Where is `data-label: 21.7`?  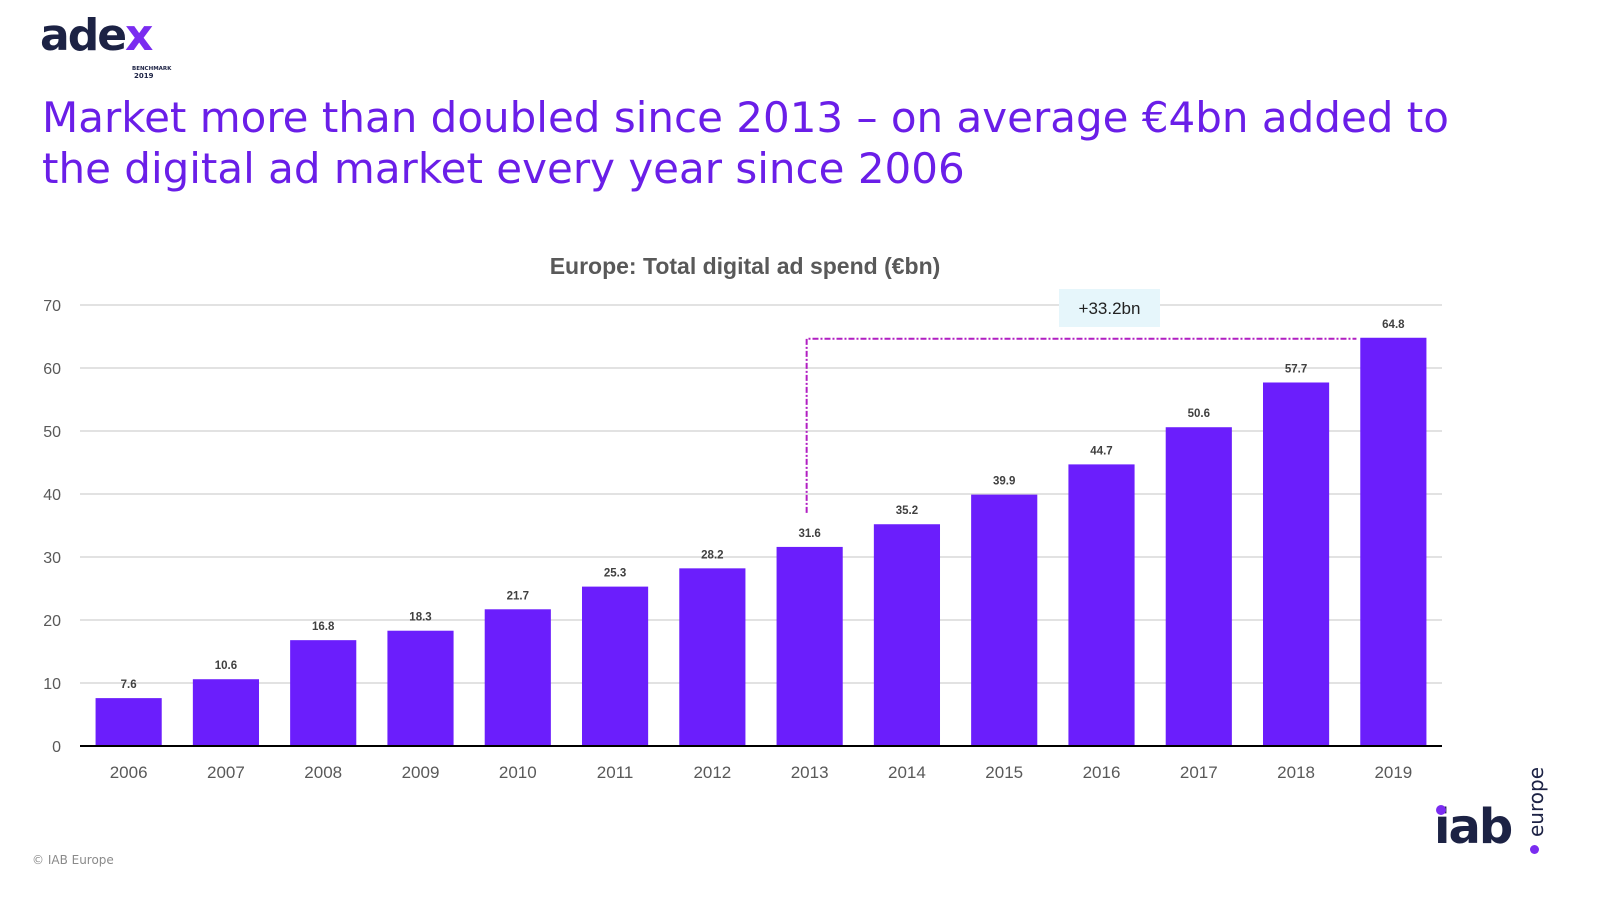
data-label: 21.7 is located at coordinates (518, 596).